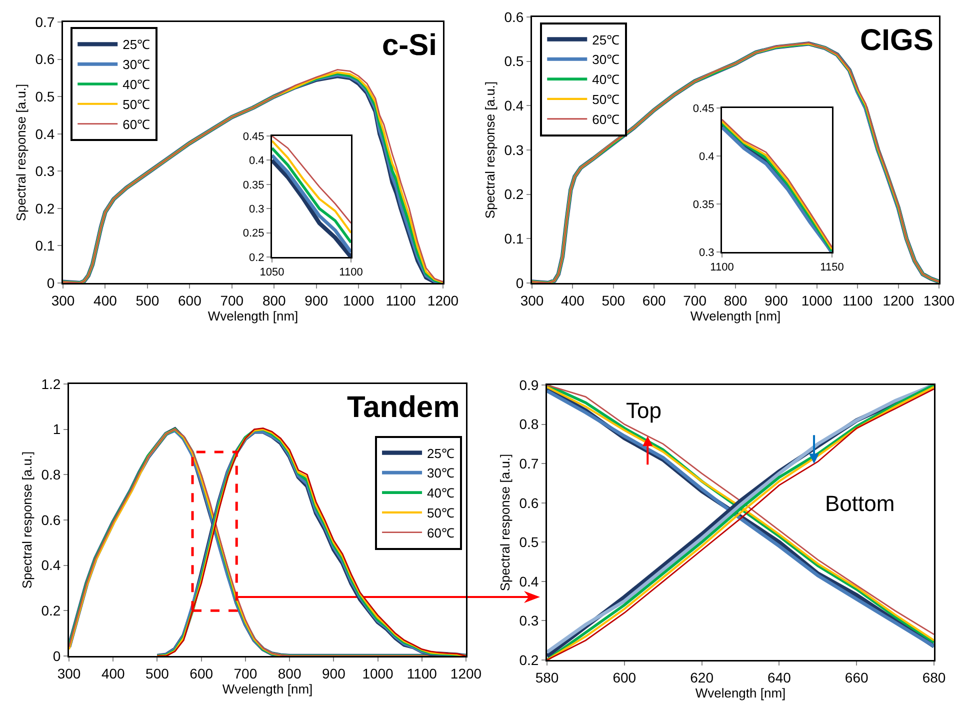  What do you see at coordinates (547, 677) in the screenshot?
I see `x-tick-label: 580` at bounding box center [547, 677].